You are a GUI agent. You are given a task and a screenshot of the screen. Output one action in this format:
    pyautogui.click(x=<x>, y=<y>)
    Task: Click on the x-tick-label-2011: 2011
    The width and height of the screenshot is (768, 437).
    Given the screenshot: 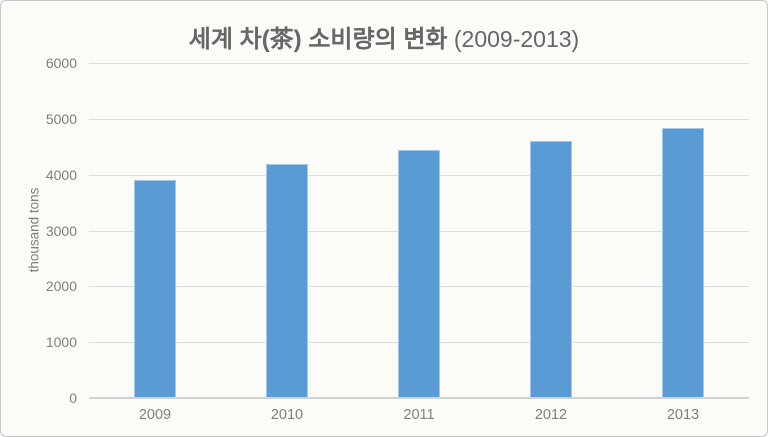 What is the action you would take?
    pyautogui.click(x=419, y=415)
    